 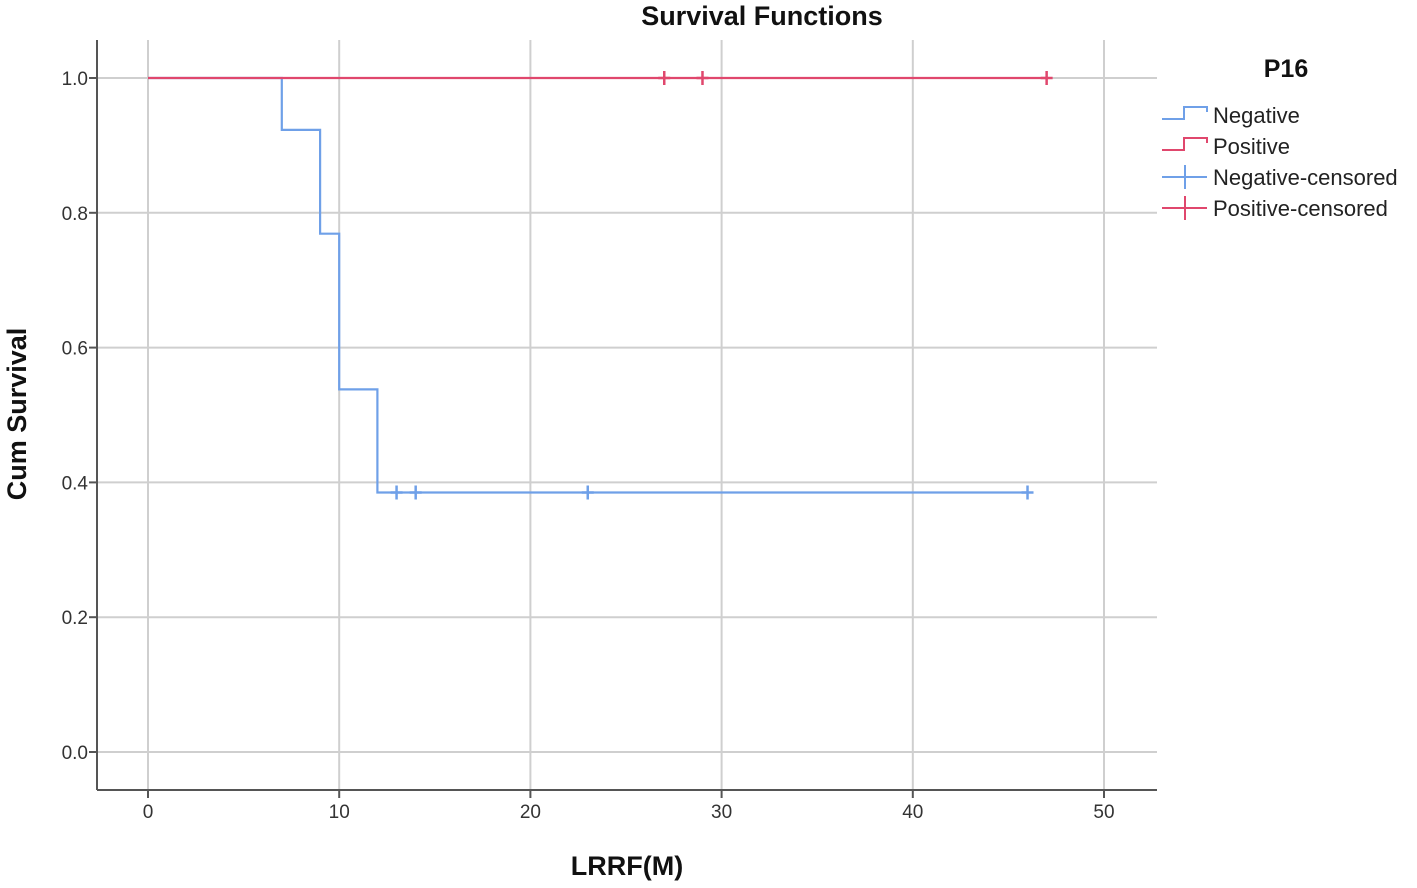 I want to click on x-tick-label: 10, so click(x=339, y=812).